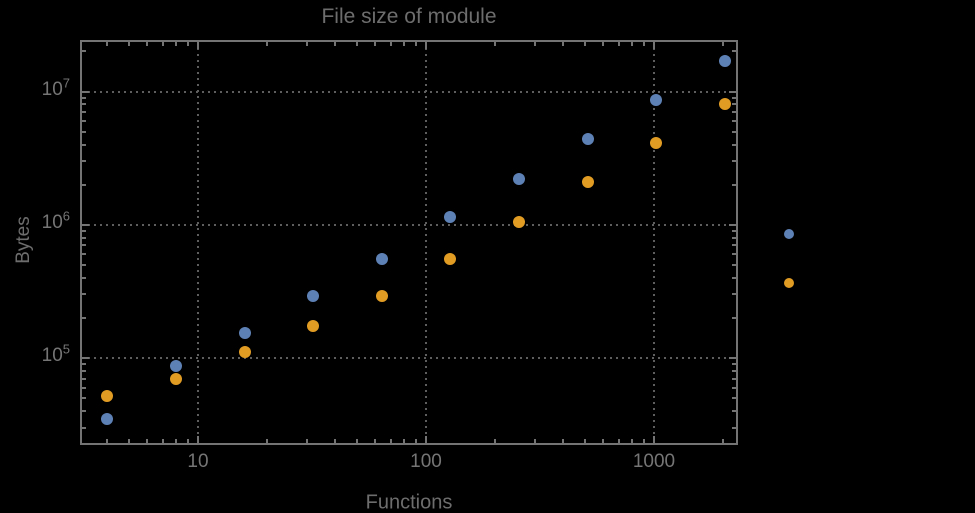 The image size is (975, 513). Describe the element at coordinates (409, 502) in the screenshot. I see `x-axis-label: Functions` at that location.